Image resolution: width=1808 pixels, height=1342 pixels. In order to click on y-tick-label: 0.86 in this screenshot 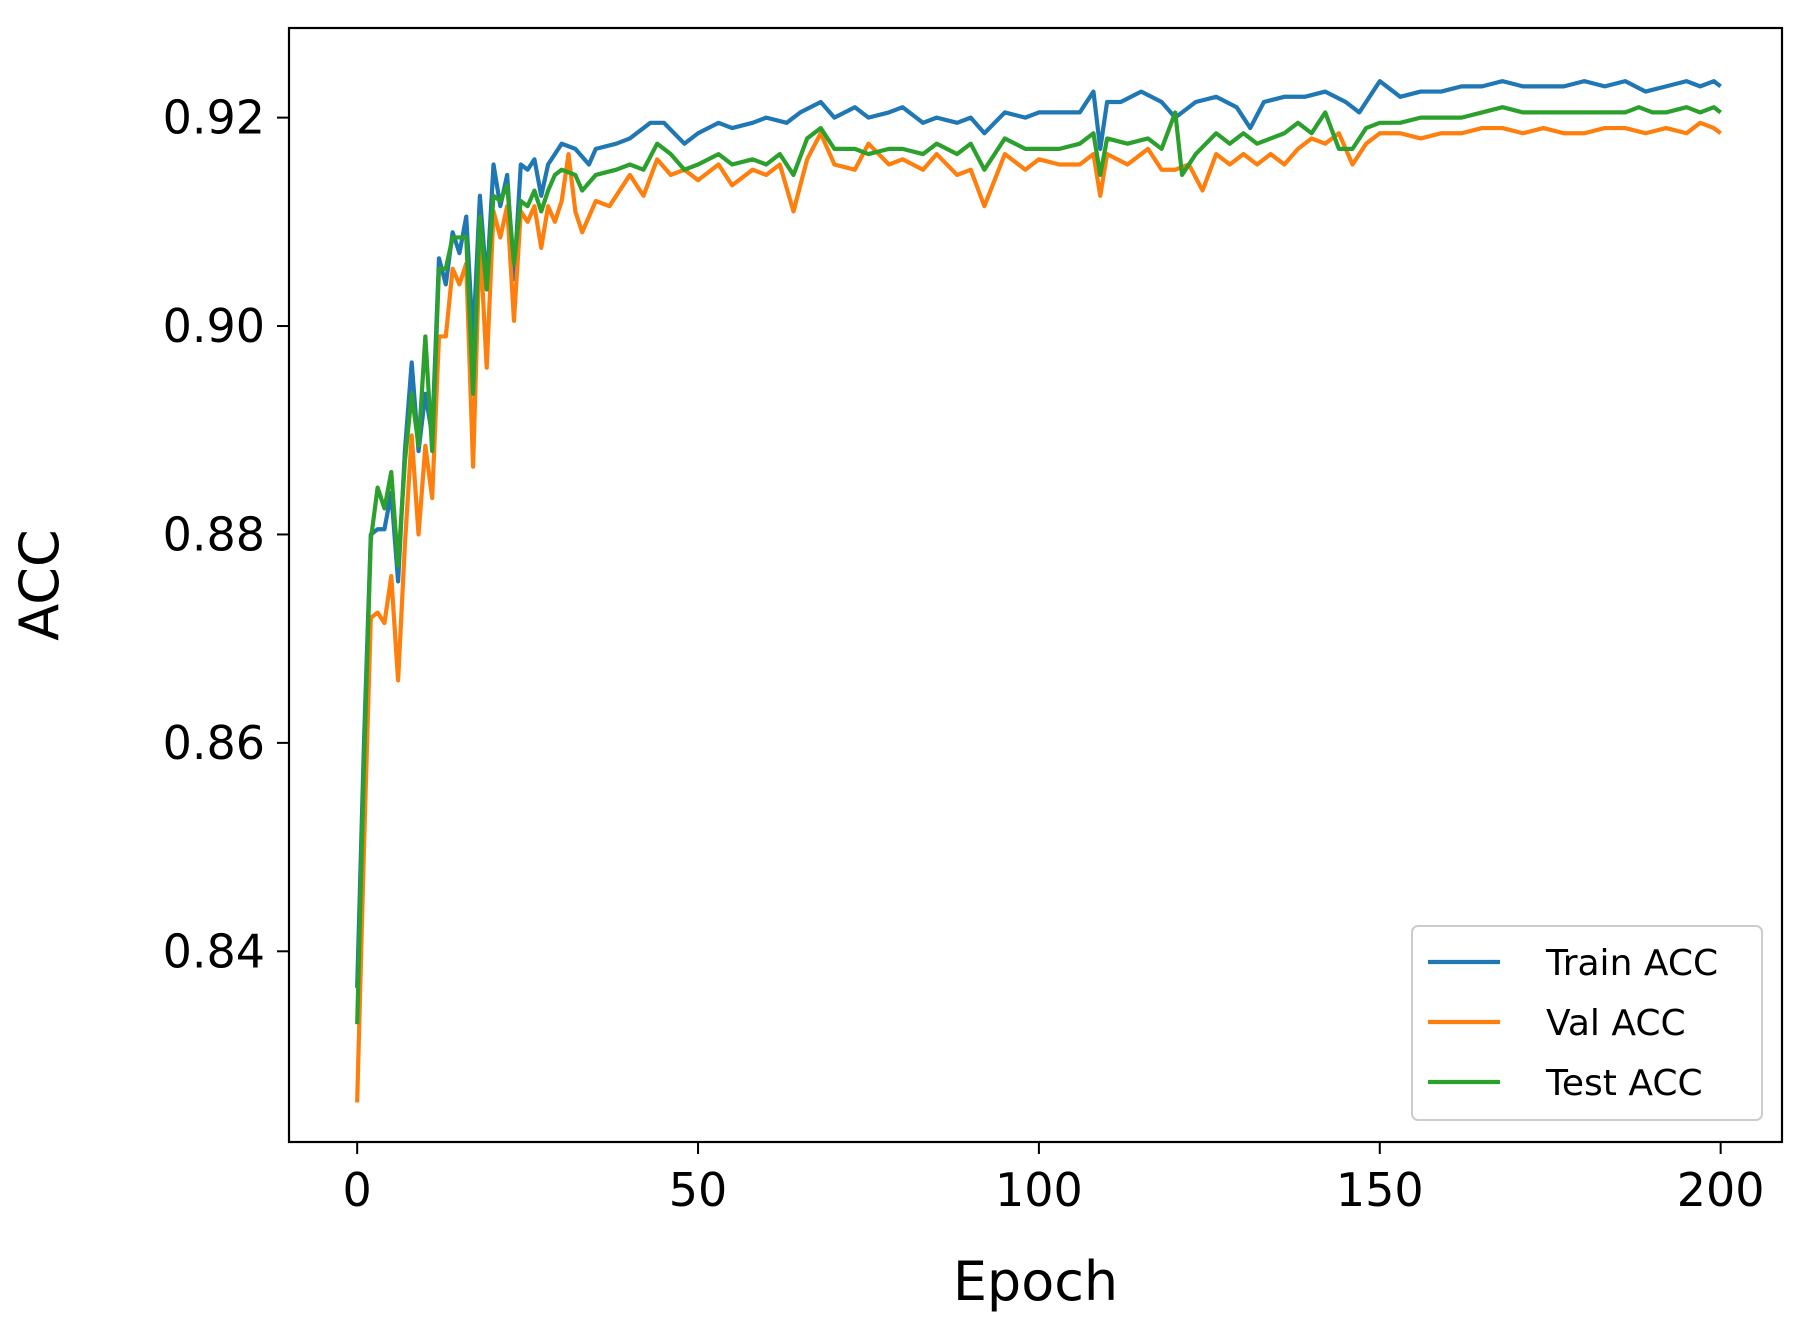, I will do `click(214, 743)`.